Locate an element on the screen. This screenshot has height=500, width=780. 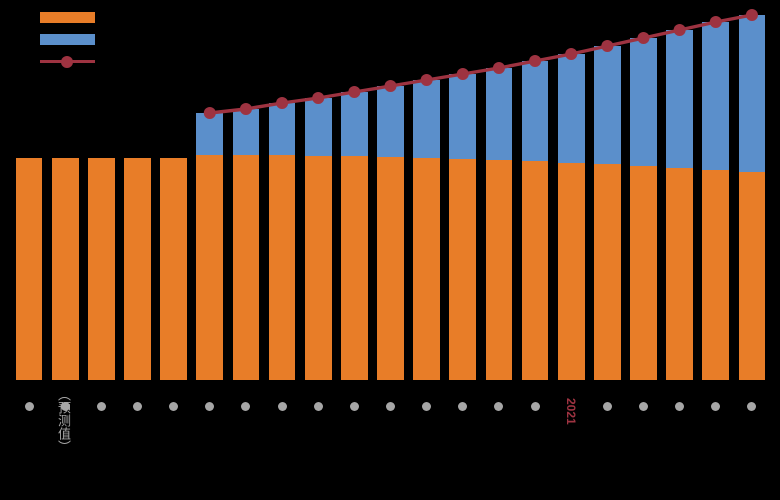
x-tick-label-highlight: 2021 is located at coordinates (571, 411).